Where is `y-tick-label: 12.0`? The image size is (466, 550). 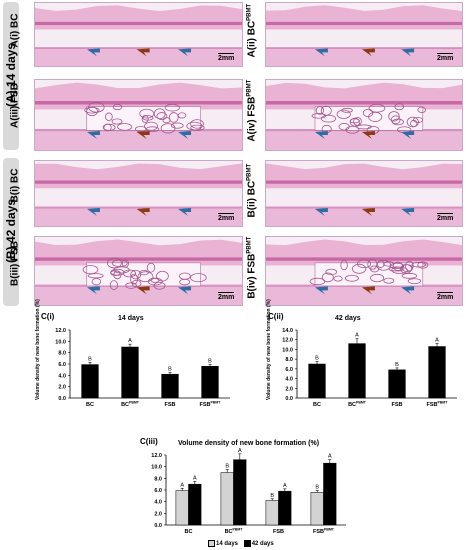
y-tick-label: 12.0 is located at coordinates (60, 331).